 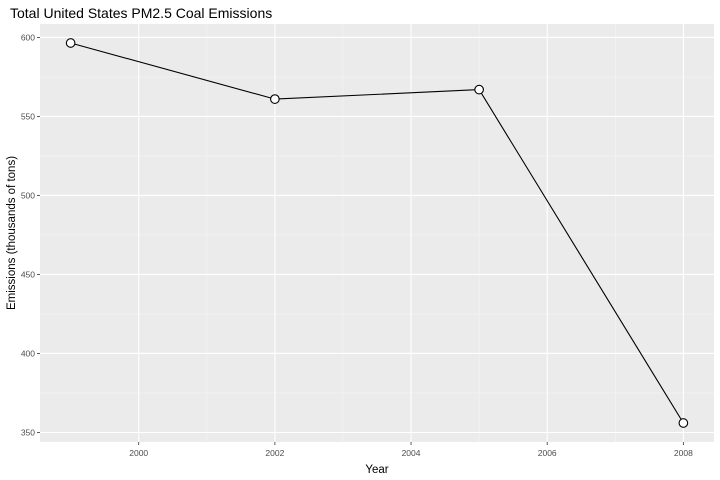 What do you see at coordinates (376, 470) in the screenshot?
I see `x-axis-title: Year` at bounding box center [376, 470].